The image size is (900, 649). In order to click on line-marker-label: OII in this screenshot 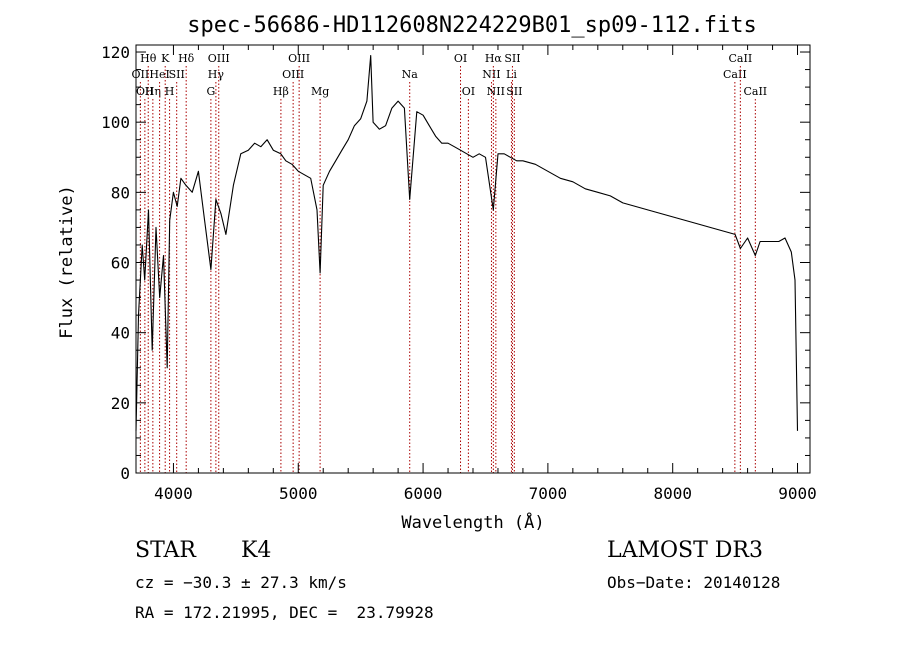, I will do `click(145, 91)`.